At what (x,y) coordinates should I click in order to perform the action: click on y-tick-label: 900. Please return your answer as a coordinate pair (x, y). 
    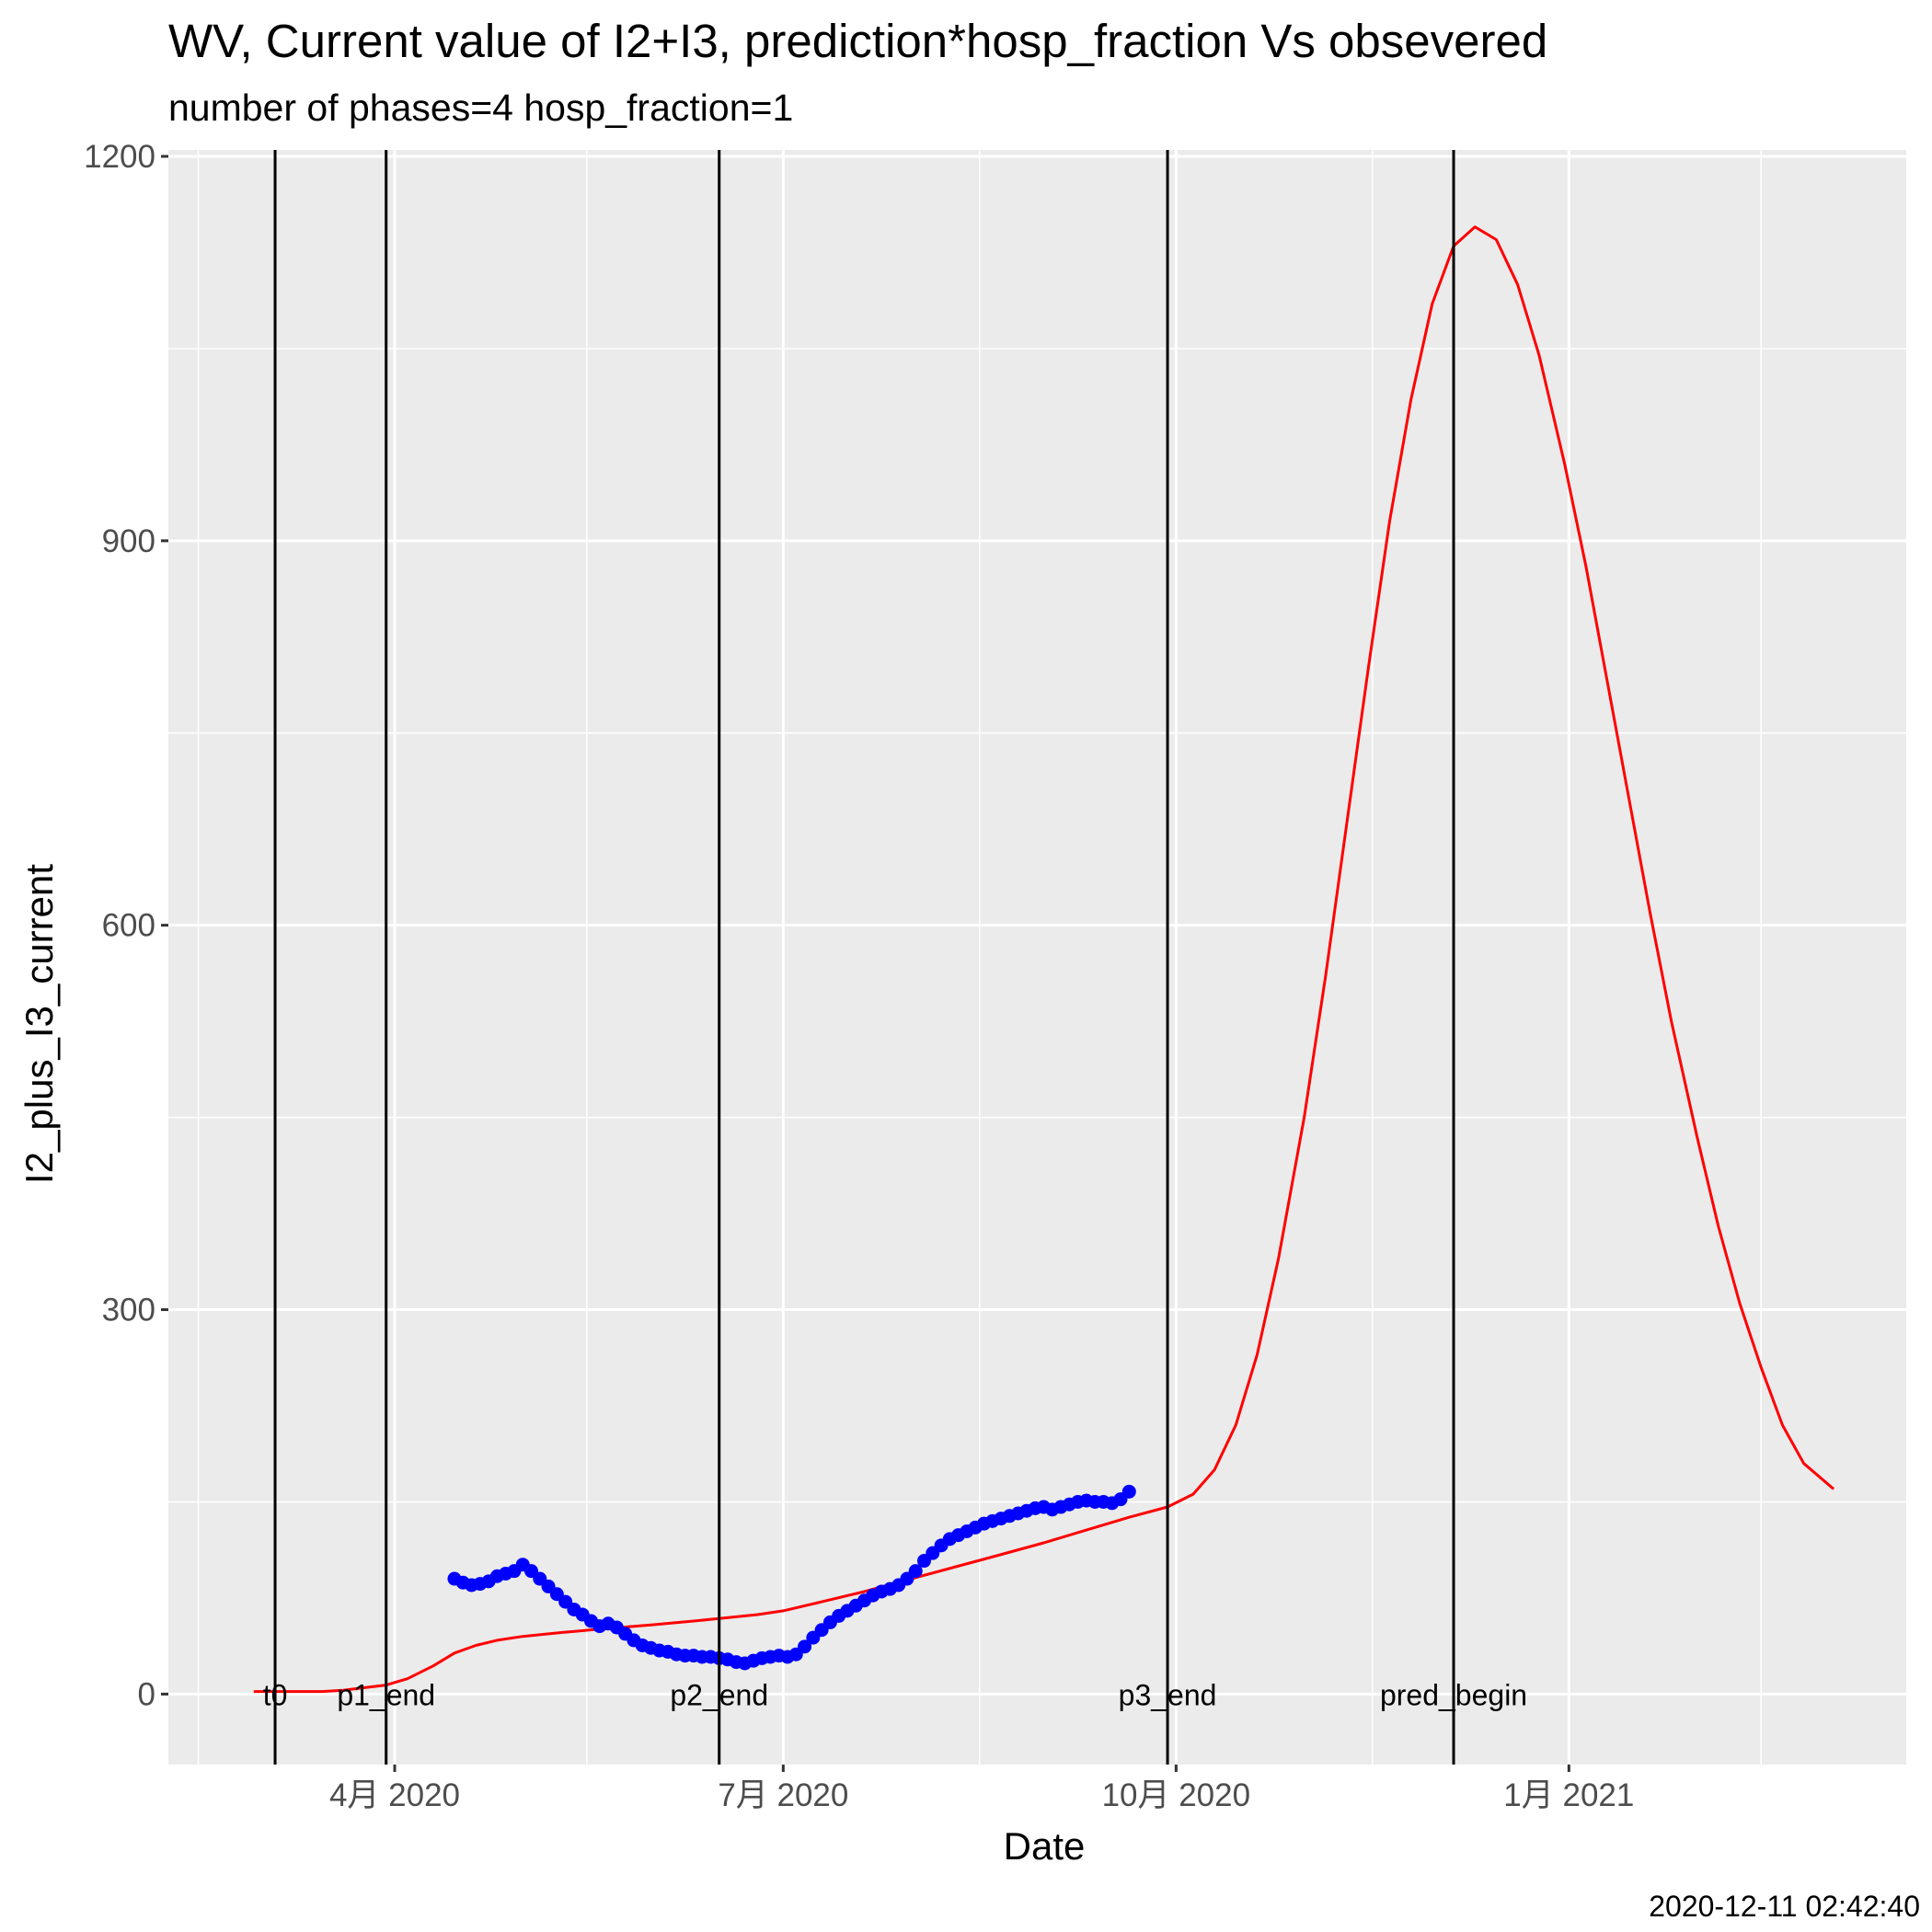
    Looking at the image, I should click on (128, 541).